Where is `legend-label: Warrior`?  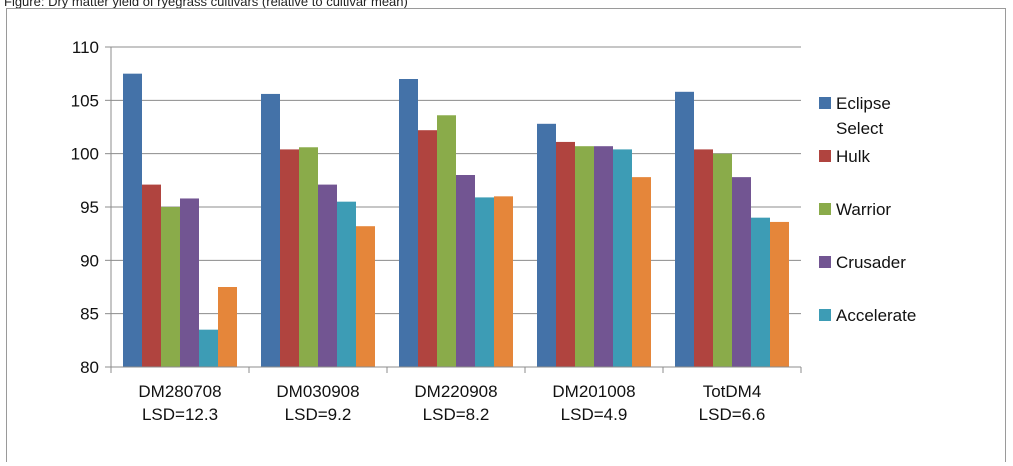 legend-label: Warrior is located at coordinates (863, 209).